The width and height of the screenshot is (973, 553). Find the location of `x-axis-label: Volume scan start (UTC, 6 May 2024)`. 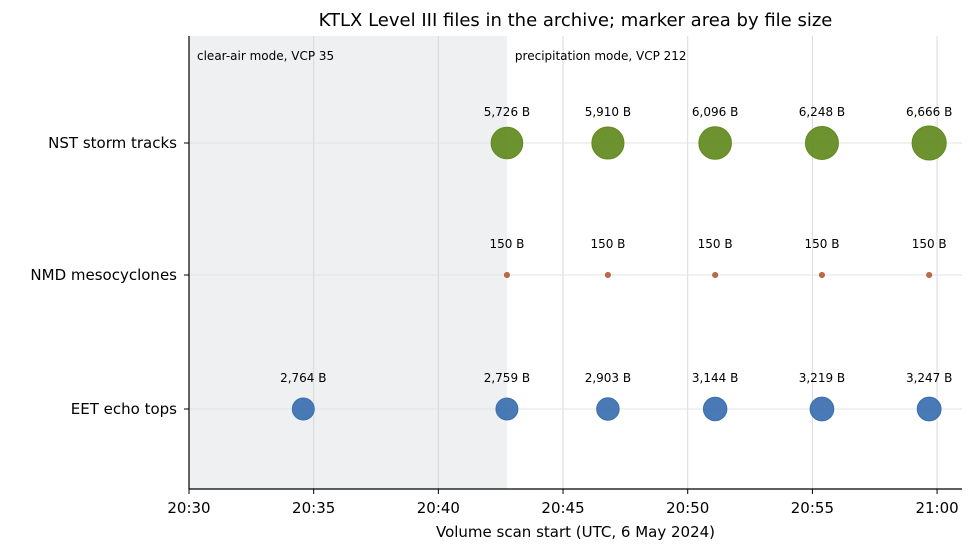

x-axis-label: Volume scan start (UTC, 6 May 2024) is located at coordinates (575, 532).